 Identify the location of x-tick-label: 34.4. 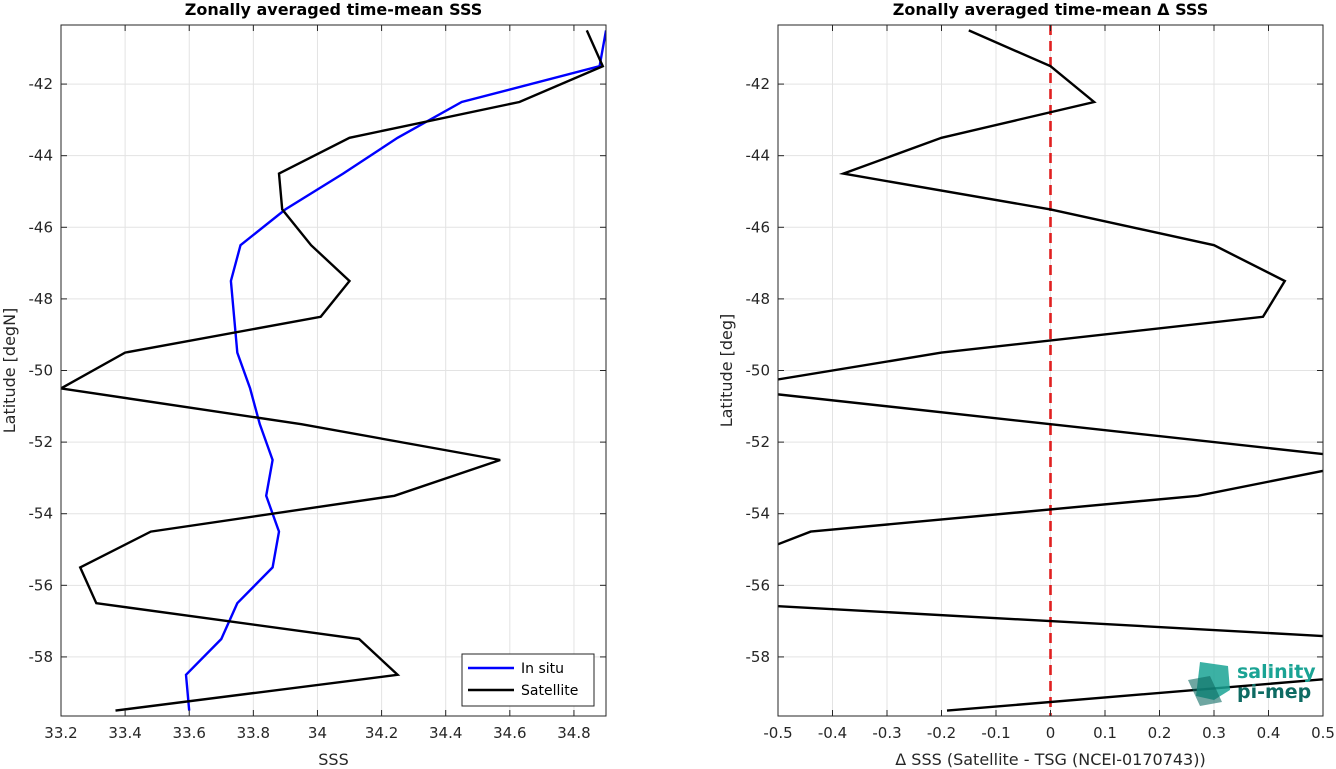
(445, 733).